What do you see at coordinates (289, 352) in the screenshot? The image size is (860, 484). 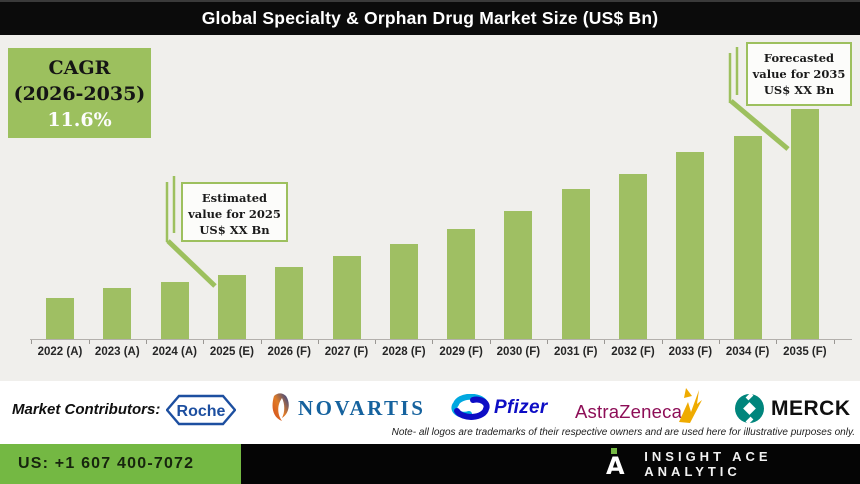 I see `x-axis-label: 2026 (F)` at bounding box center [289, 352].